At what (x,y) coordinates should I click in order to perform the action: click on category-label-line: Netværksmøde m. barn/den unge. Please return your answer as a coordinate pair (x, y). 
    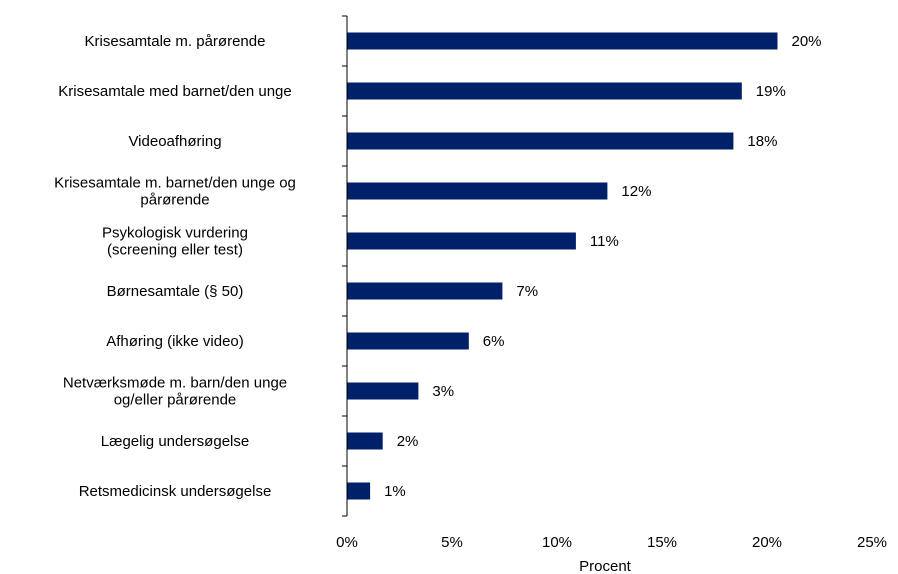
    Looking at the image, I should click on (175, 383).